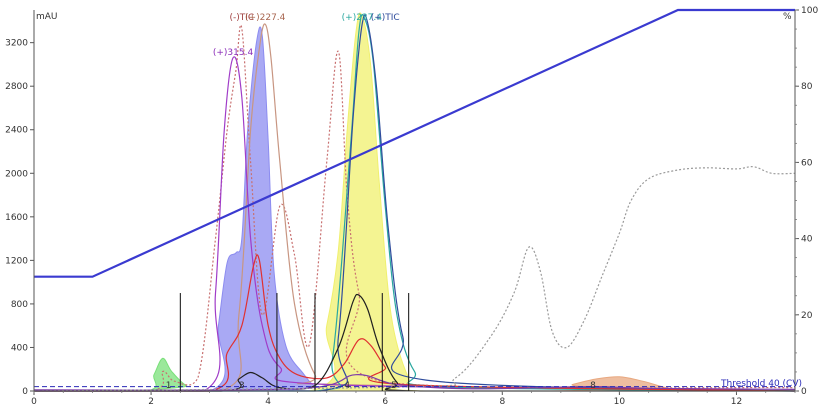 The height and width of the screenshot is (409, 819). Describe the element at coordinates (381, 342) in the screenshot. I see `fraction-markers: 1 3 4 5 8` at that location.